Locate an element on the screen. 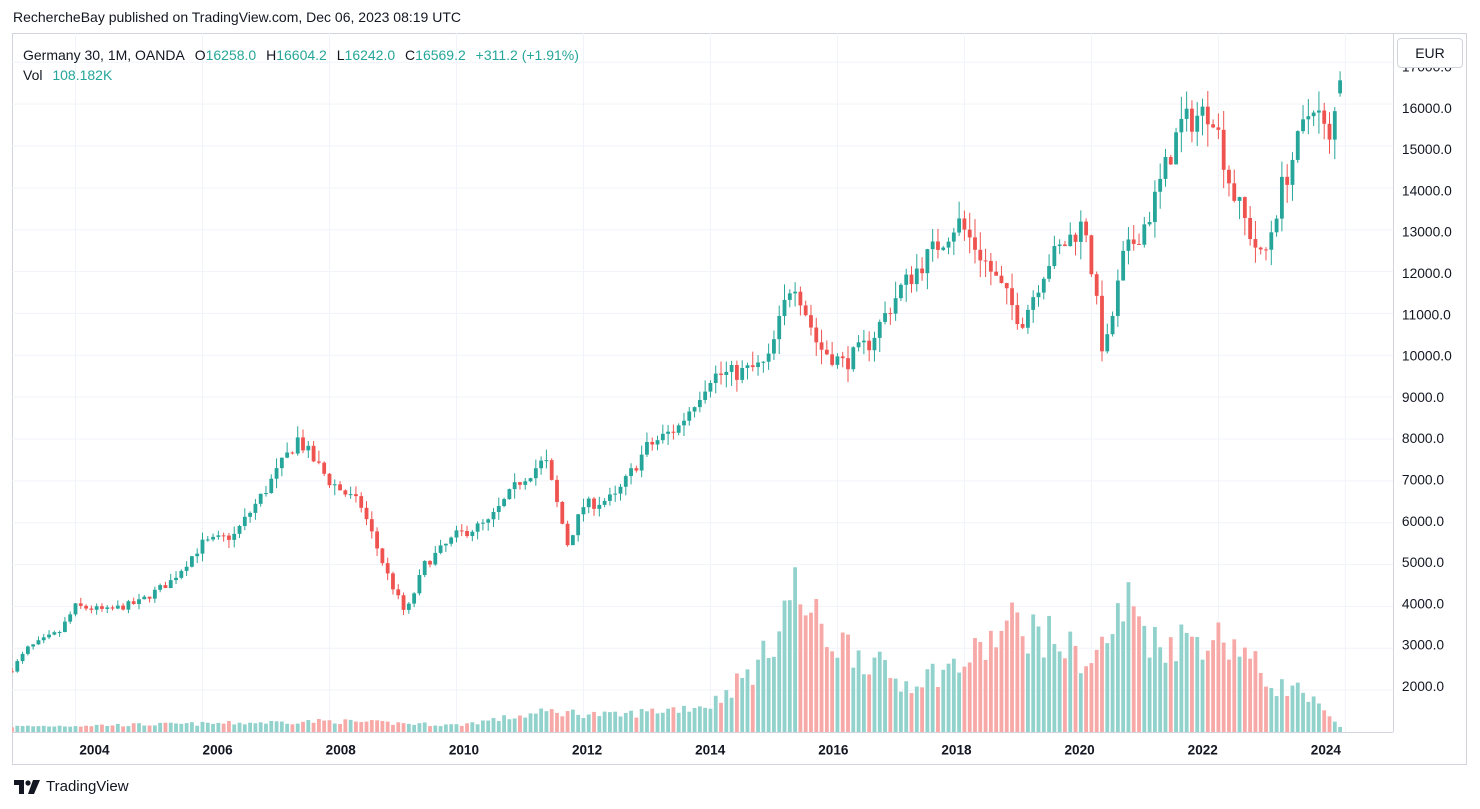 This screenshot has width=1480, height=809. y-tick-label: 4000.0 is located at coordinates (1423, 603).